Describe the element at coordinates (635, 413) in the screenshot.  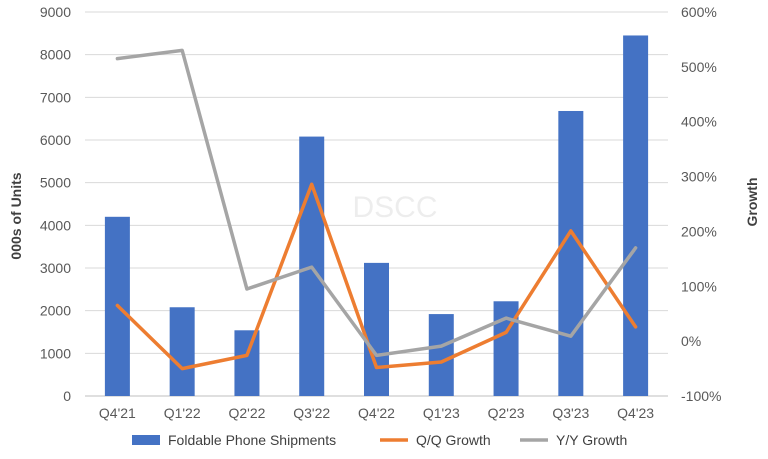
I see `x-tick-label: Q4'23` at that location.